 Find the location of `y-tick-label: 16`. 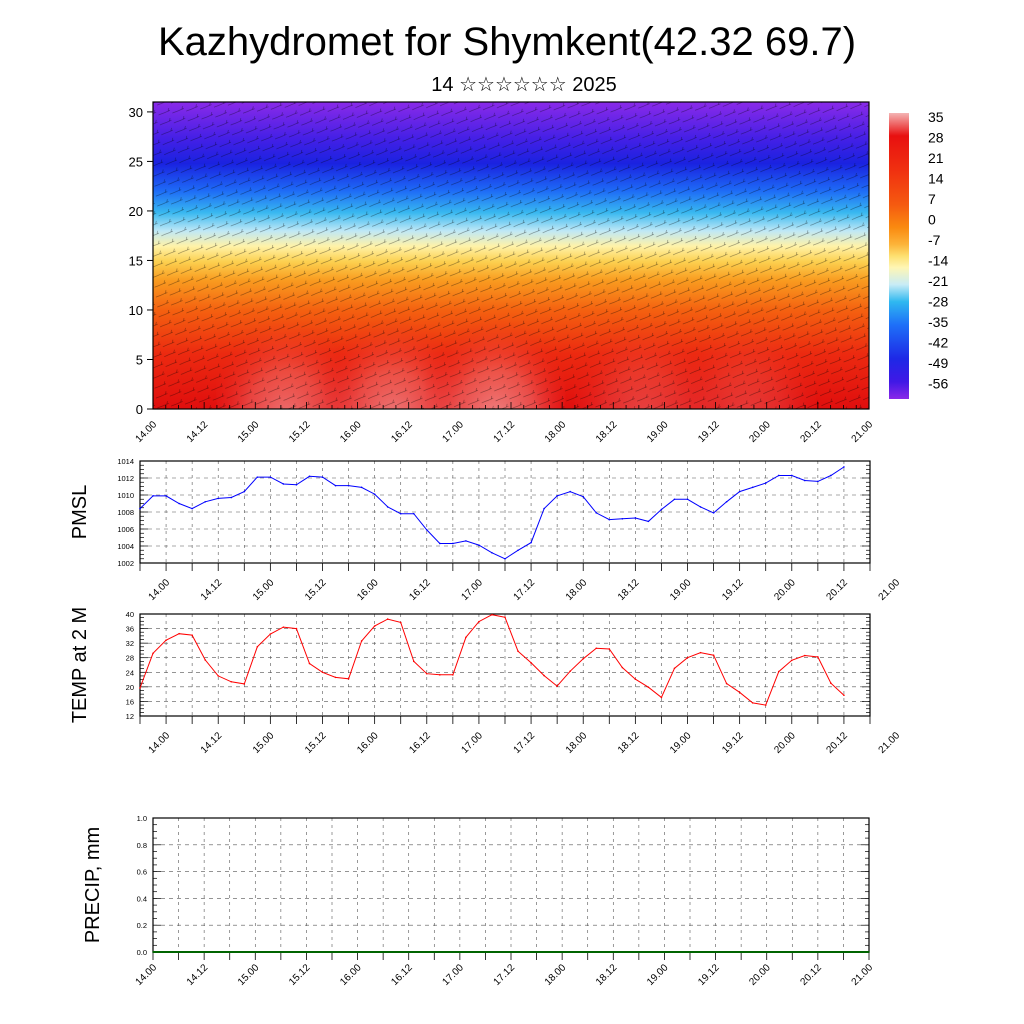

y-tick-label: 16 is located at coordinates (130, 701).